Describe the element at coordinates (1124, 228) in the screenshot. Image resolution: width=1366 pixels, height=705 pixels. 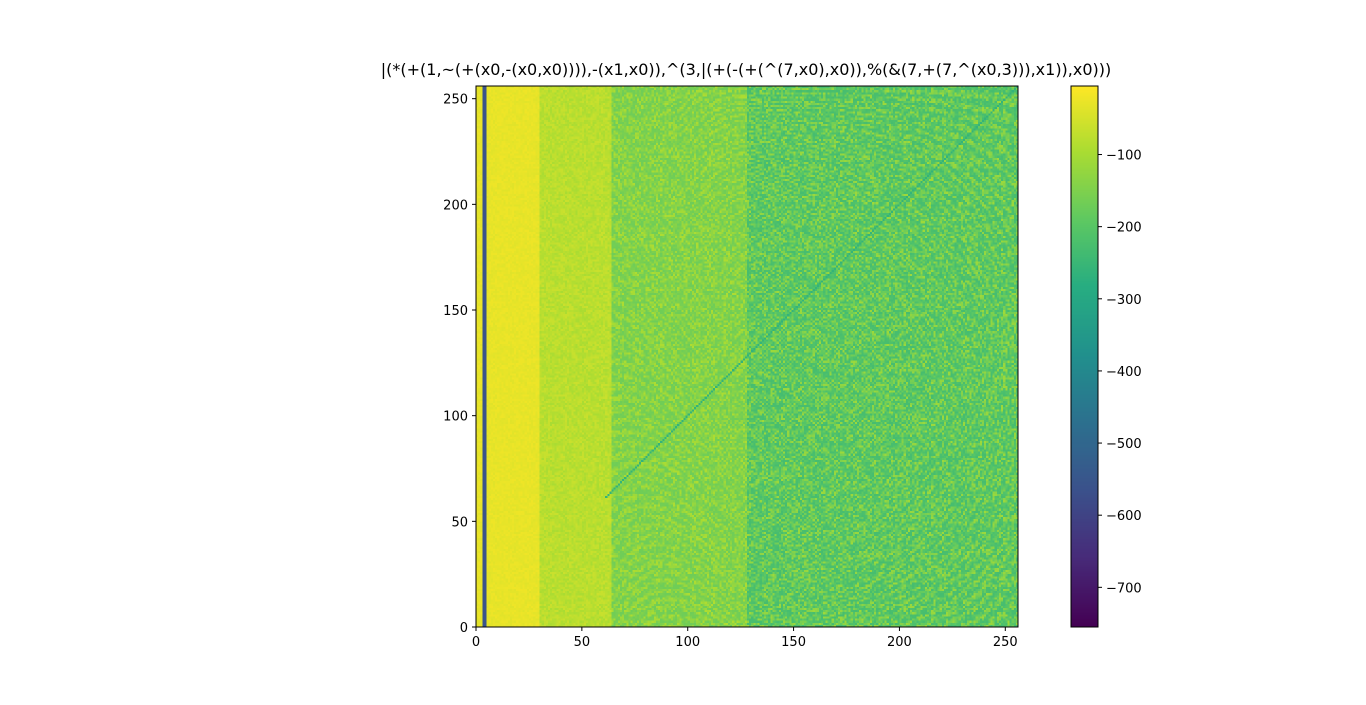
I see `colorbar-tick-label: −200` at that location.